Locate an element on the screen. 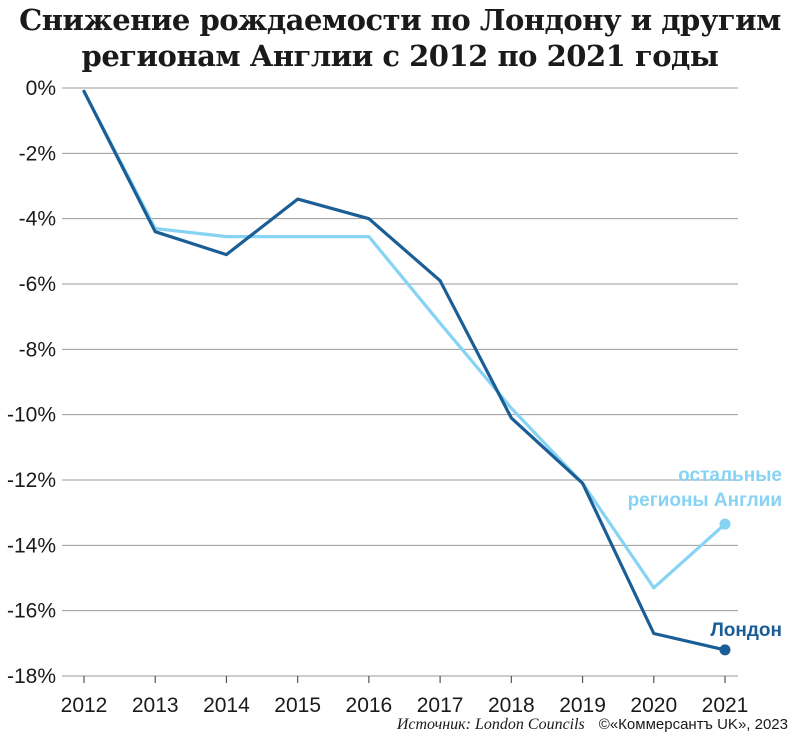 This screenshot has width=800, height=744. endpoint-marker-rest-of-england is located at coordinates (725, 524).